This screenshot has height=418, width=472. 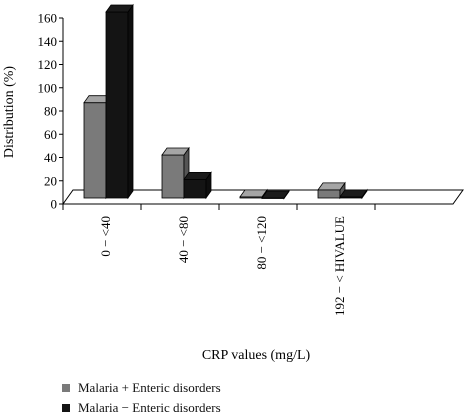 I want to click on y-tick-label: 0, so click(x=54, y=204).